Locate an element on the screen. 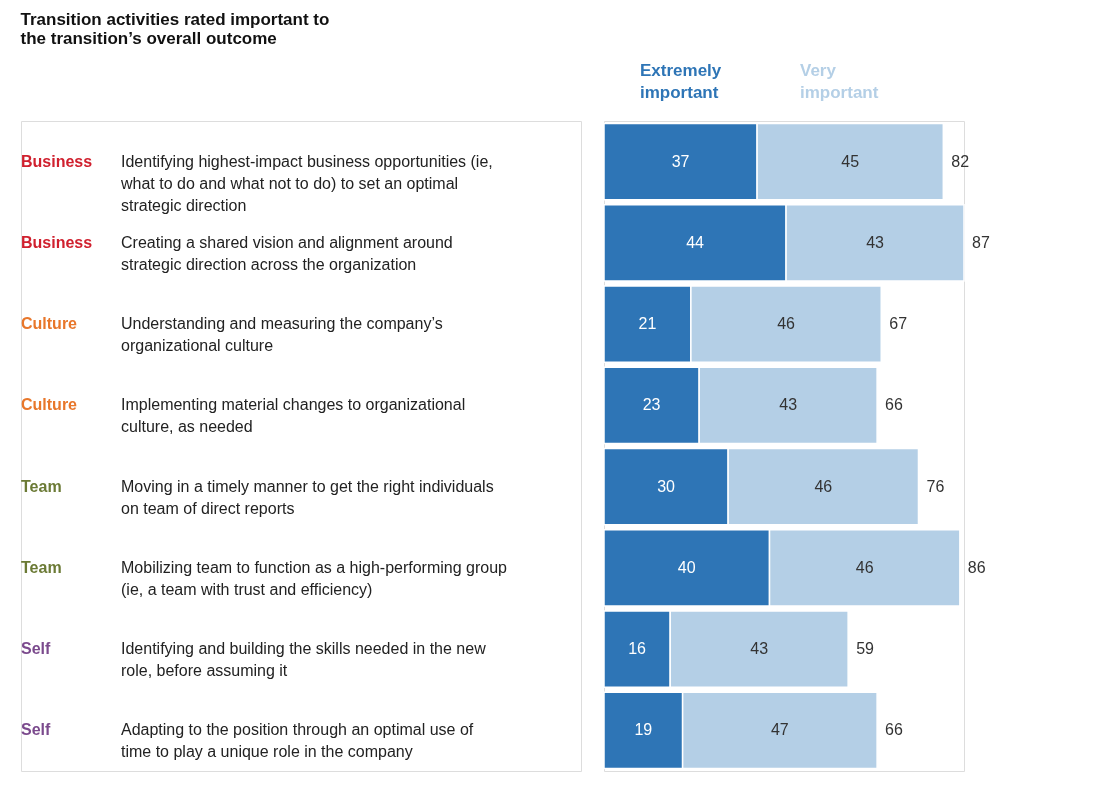 The height and width of the screenshot is (797, 1100). data-label: 44 is located at coordinates (695, 242).